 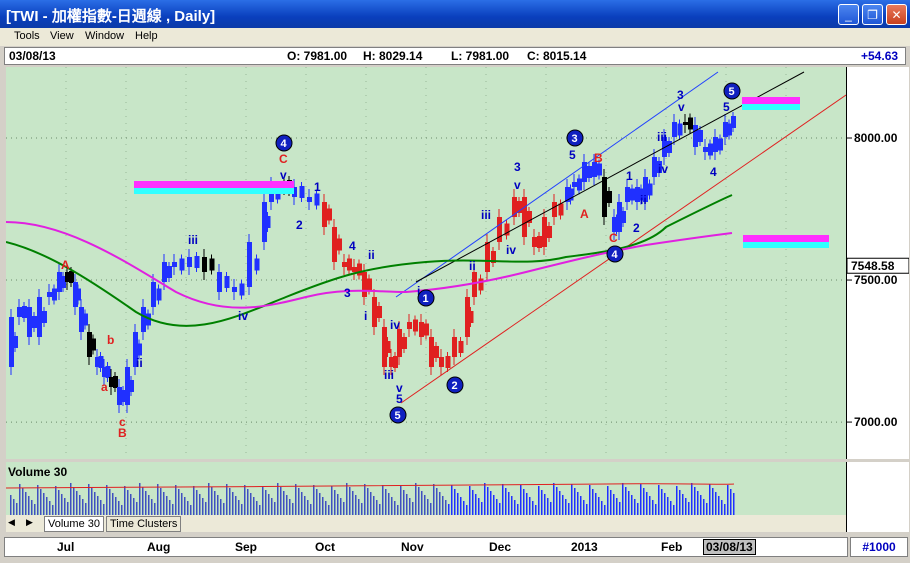 I want to click on month-oct: Oct, so click(x=325, y=547).